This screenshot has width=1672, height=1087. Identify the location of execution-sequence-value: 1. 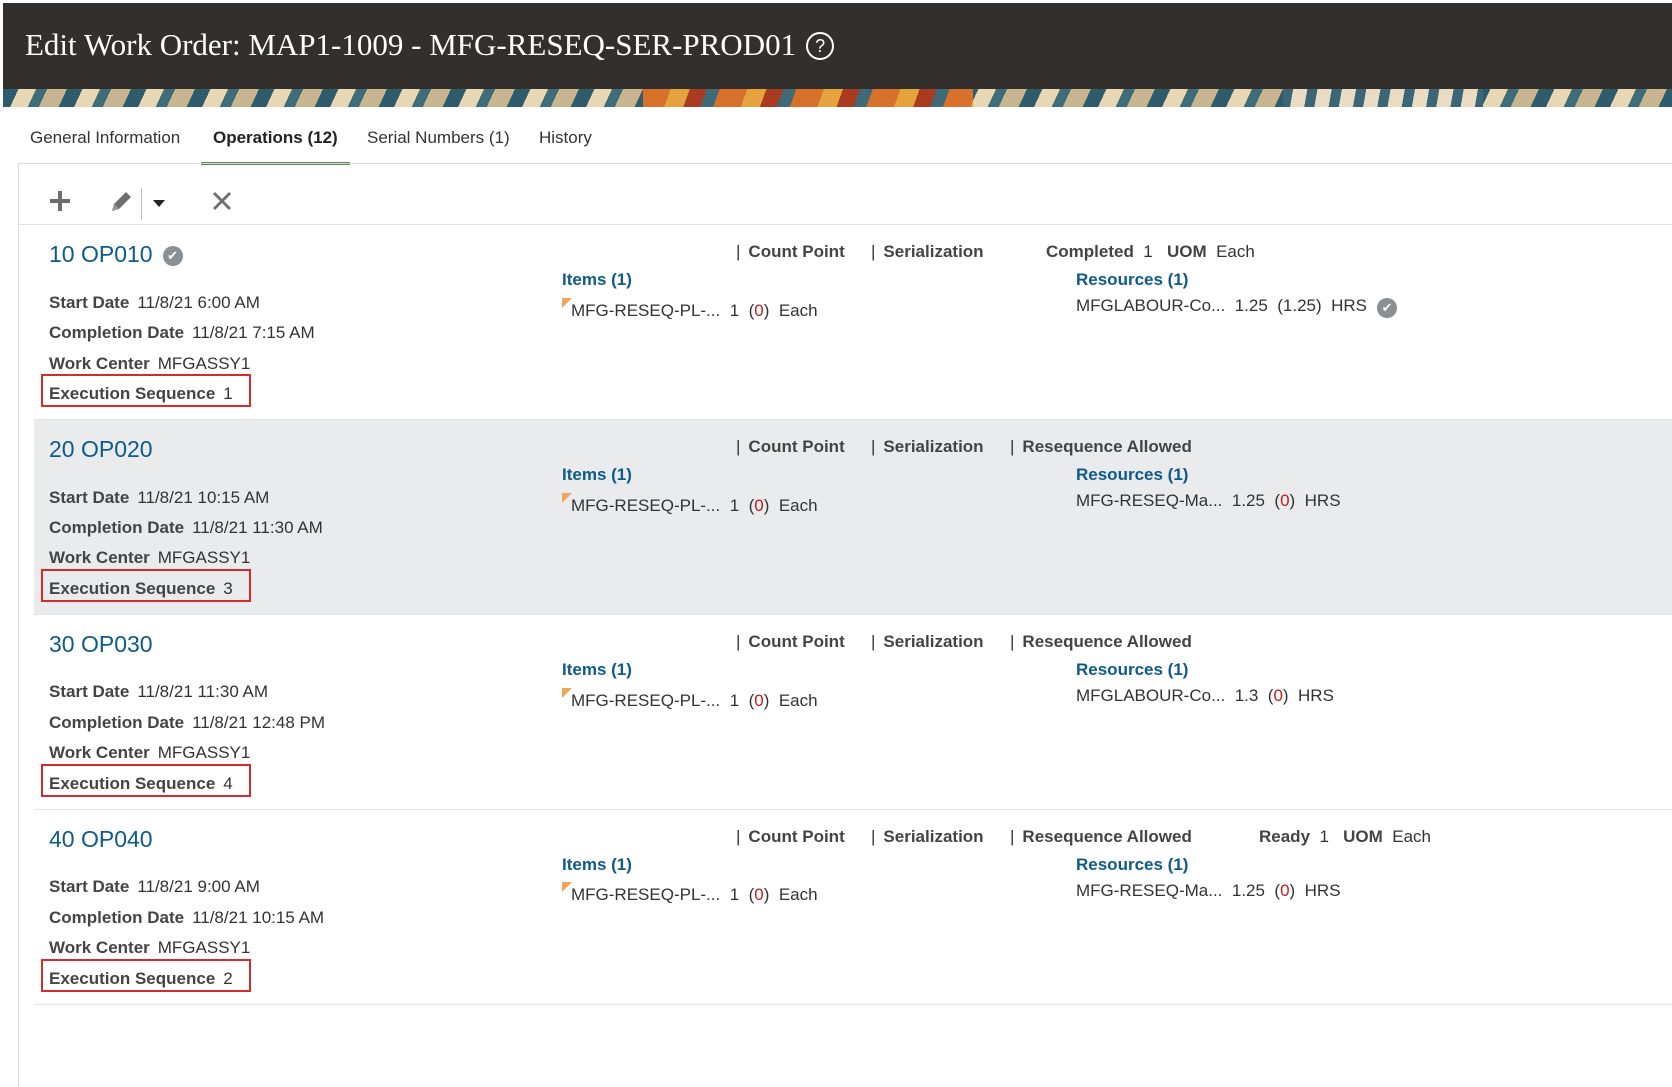
(228, 393).